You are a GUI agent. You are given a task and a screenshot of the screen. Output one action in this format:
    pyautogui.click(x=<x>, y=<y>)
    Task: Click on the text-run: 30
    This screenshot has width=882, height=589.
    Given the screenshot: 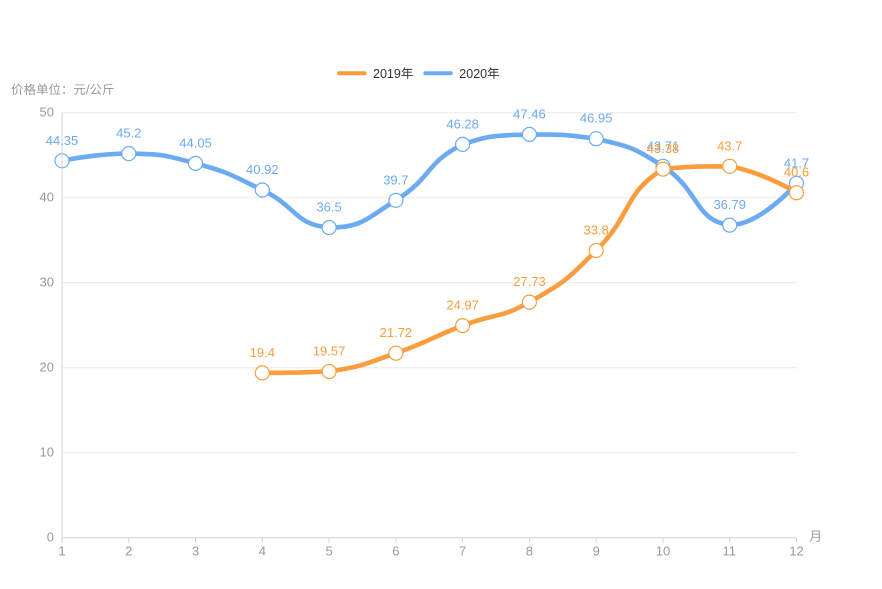 What is the action you would take?
    pyautogui.click(x=47, y=281)
    